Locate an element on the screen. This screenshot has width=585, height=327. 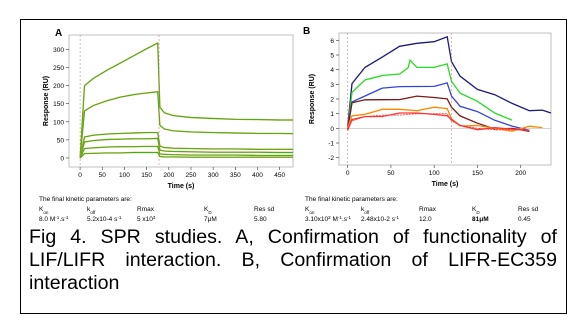
panel-b-kinetics-header: koff is located at coordinates (365, 210).